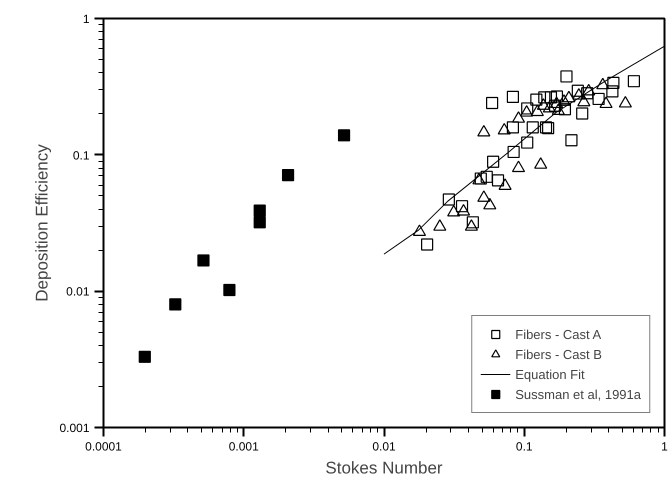 The height and width of the screenshot is (487, 672). What do you see at coordinates (103, 447) in the screenshot?
I see `x-tick-label: 0.0001` at bounding box center [103, 447].